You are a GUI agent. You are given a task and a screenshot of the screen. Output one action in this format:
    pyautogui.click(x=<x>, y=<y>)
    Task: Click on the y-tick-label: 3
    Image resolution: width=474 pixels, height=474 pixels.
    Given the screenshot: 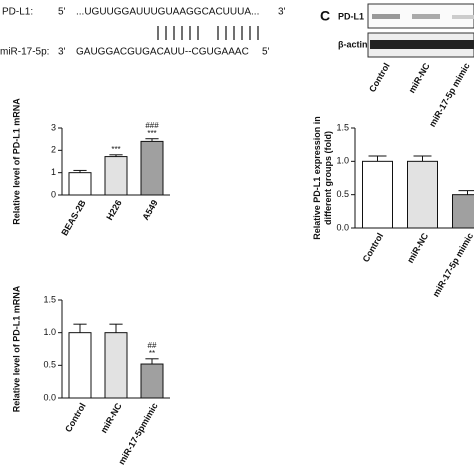 What is the action you would take?
    pyautogui.click(x=53, y=127)
    